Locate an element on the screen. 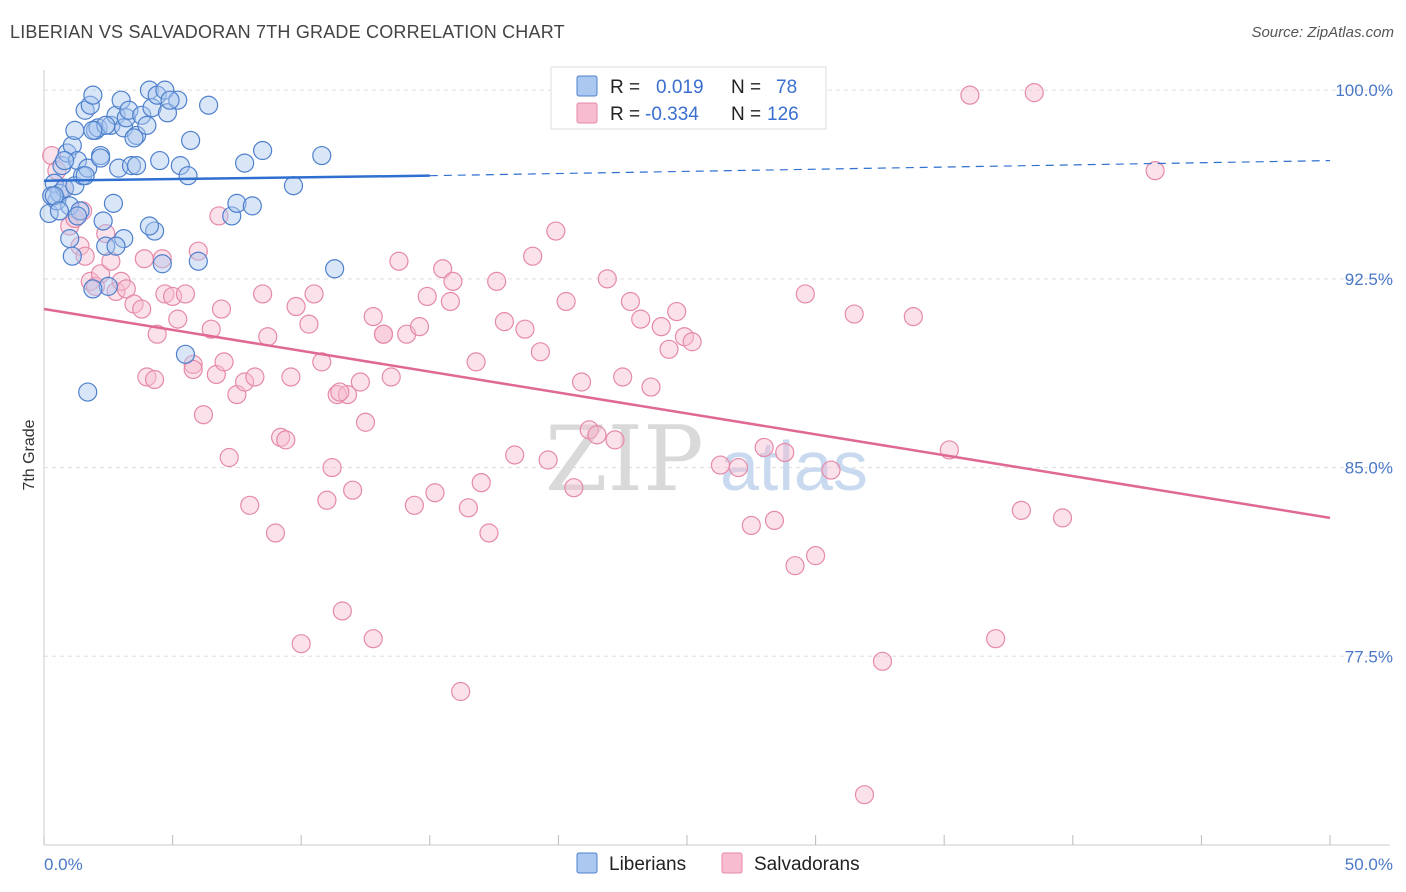  legend-r-value-2: -0.334 is located at coordinates (672, 114).